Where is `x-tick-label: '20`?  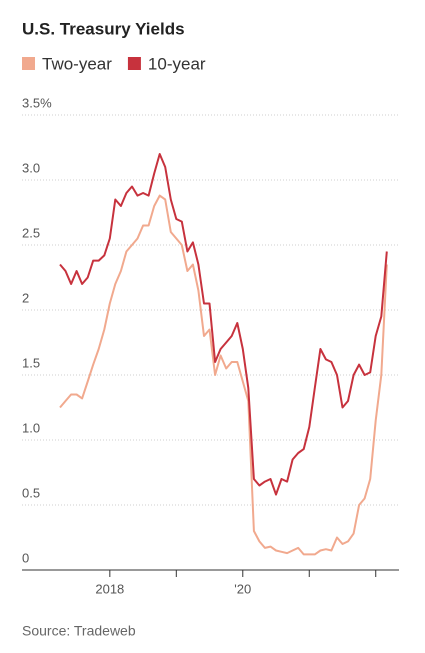 x-tick-label: '20 is located at coordinates (242, 588).